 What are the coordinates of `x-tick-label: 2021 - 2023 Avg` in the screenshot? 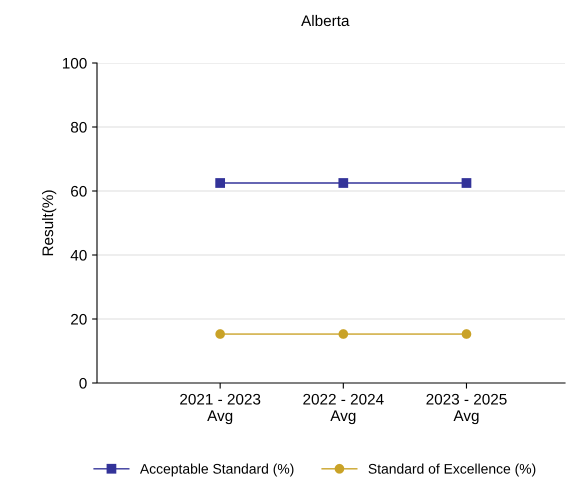 It's located at (220, 409).